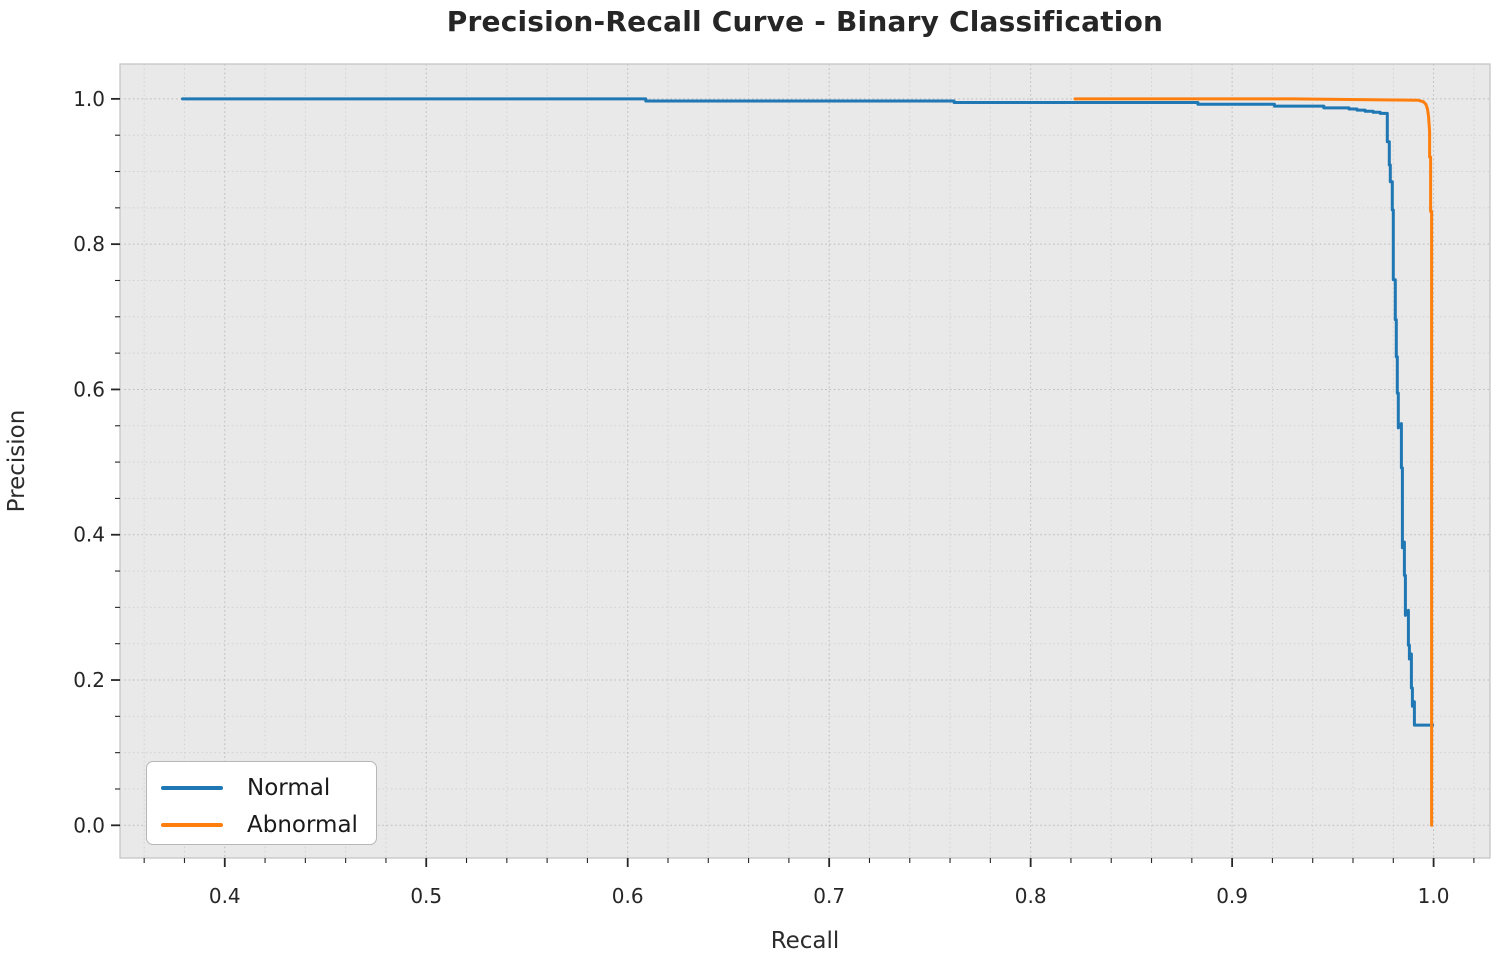 This screenshot has height=965, width=1500. I want to click on legend-label-normal: Normal, so click(289, 788).